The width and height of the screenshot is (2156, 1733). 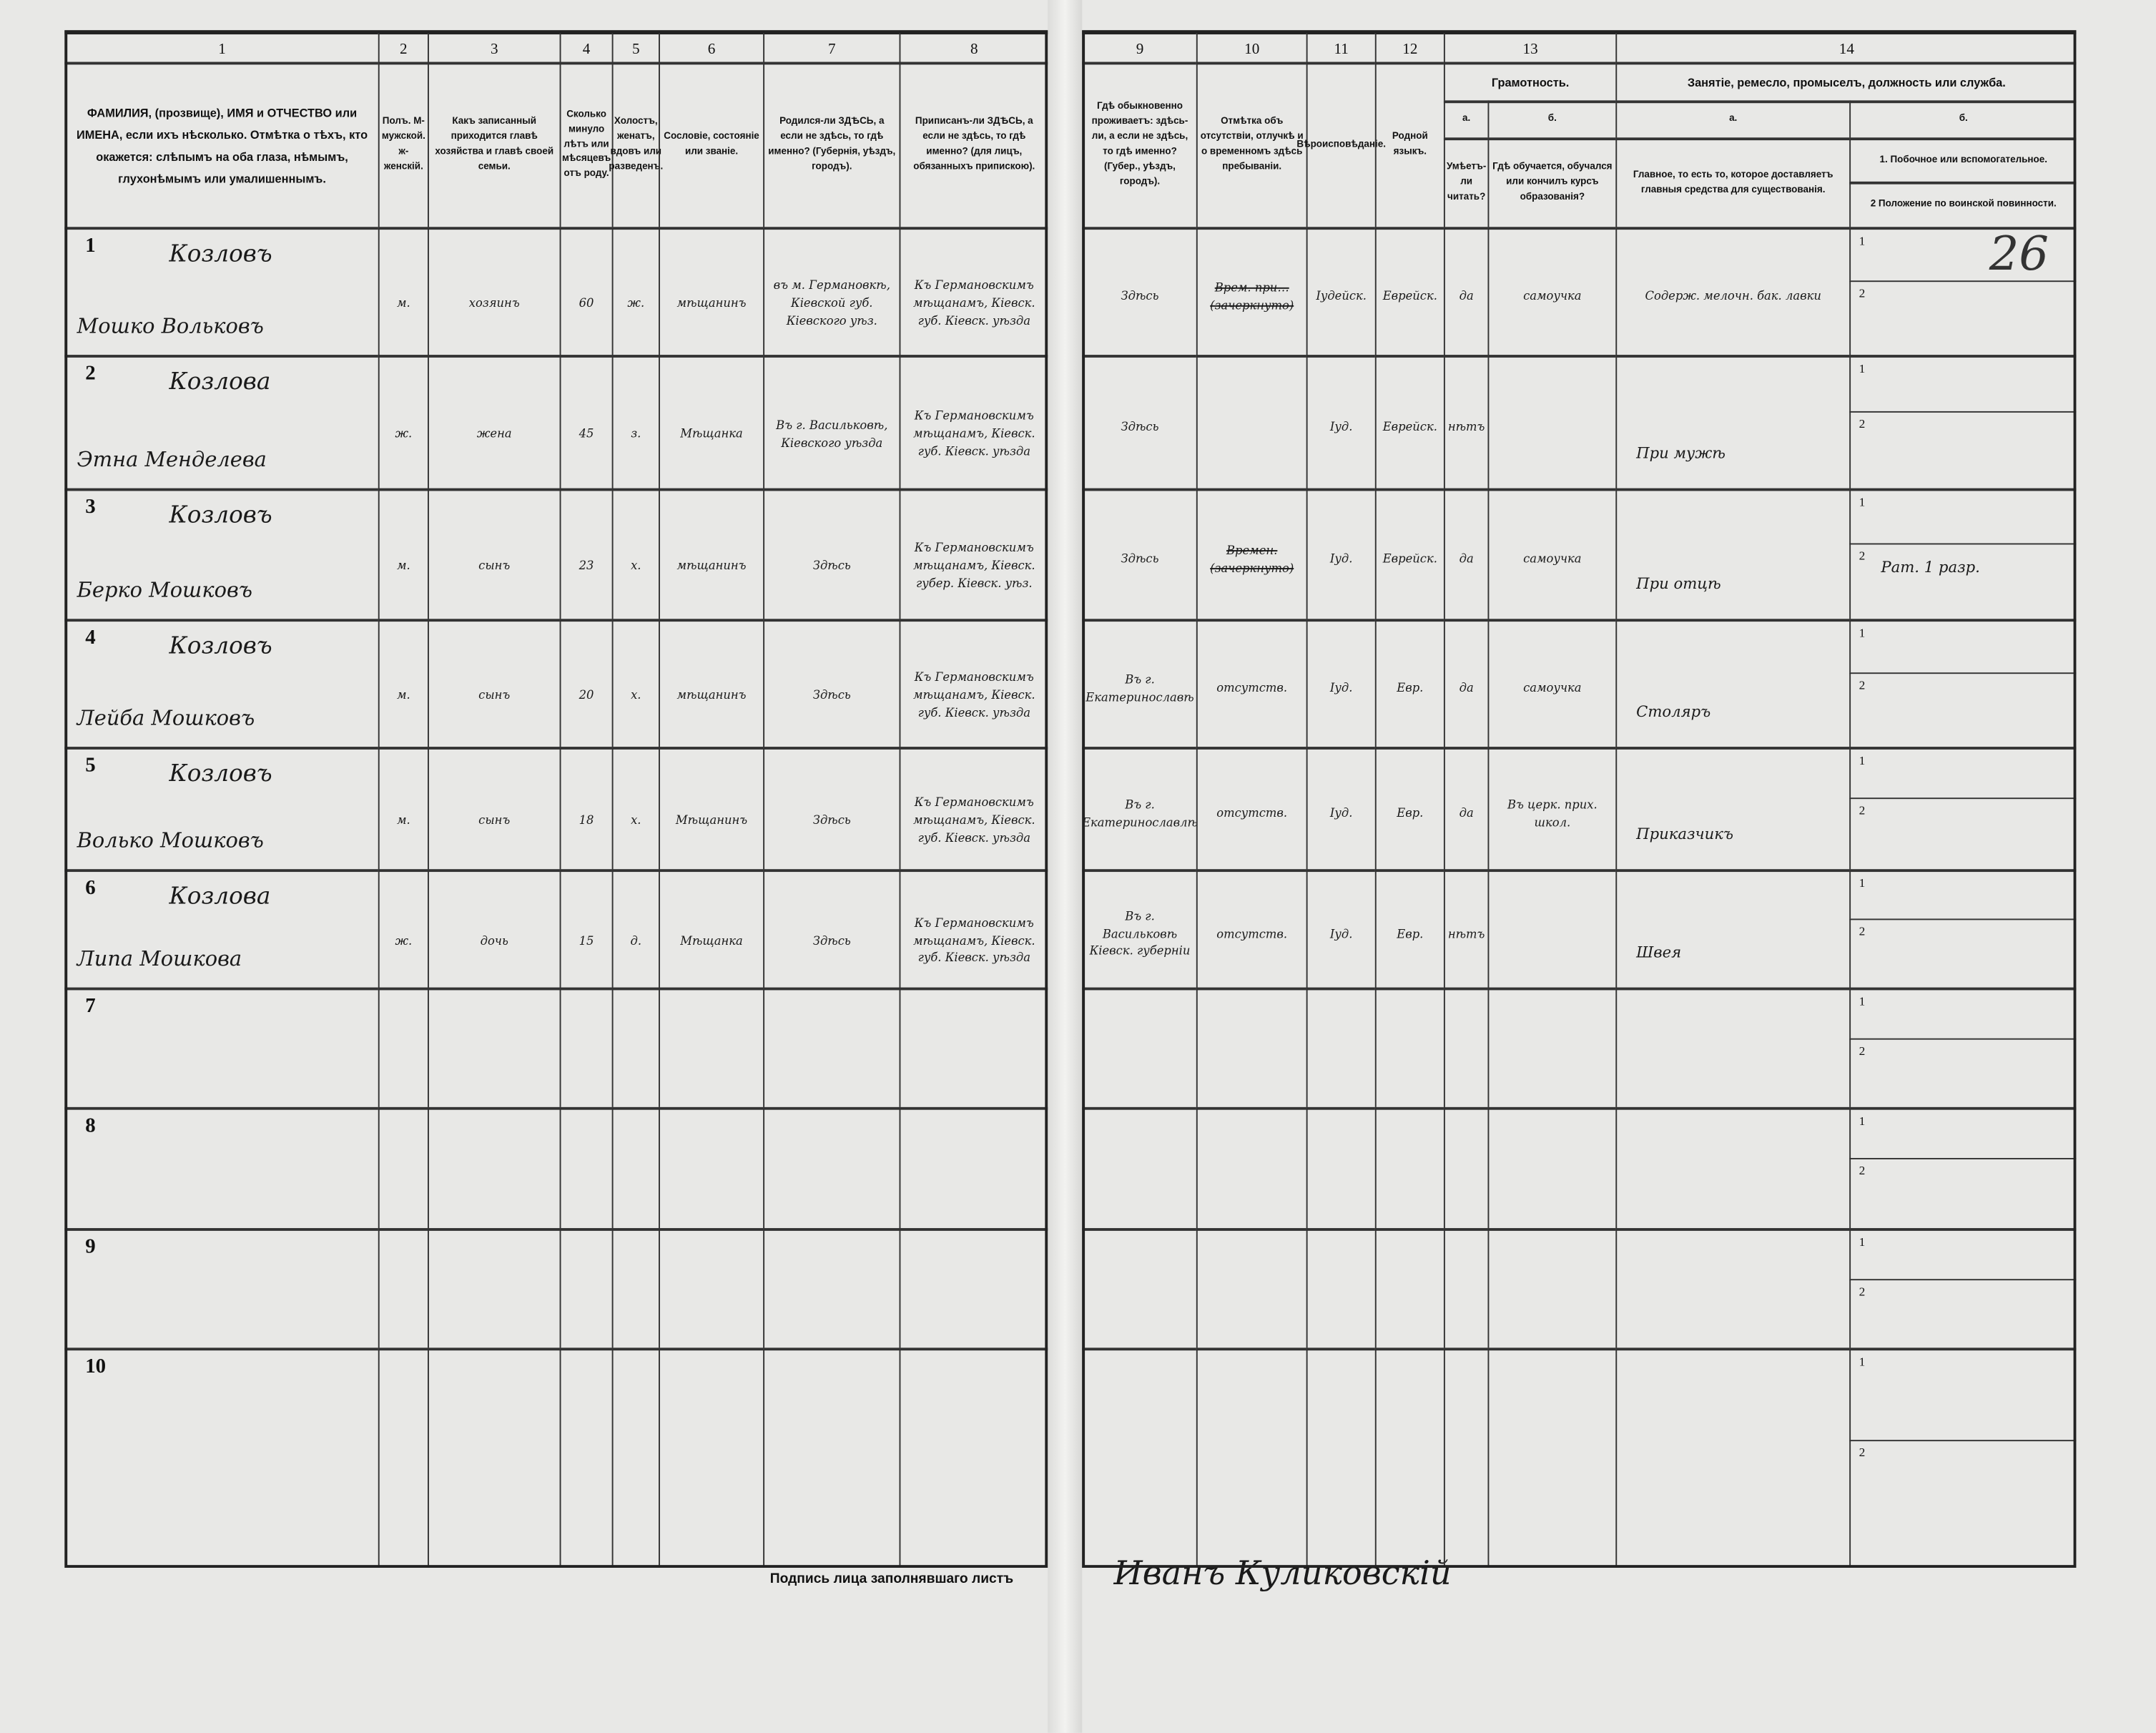 I want to click on cell-relation, so click(x=493, y=1047).